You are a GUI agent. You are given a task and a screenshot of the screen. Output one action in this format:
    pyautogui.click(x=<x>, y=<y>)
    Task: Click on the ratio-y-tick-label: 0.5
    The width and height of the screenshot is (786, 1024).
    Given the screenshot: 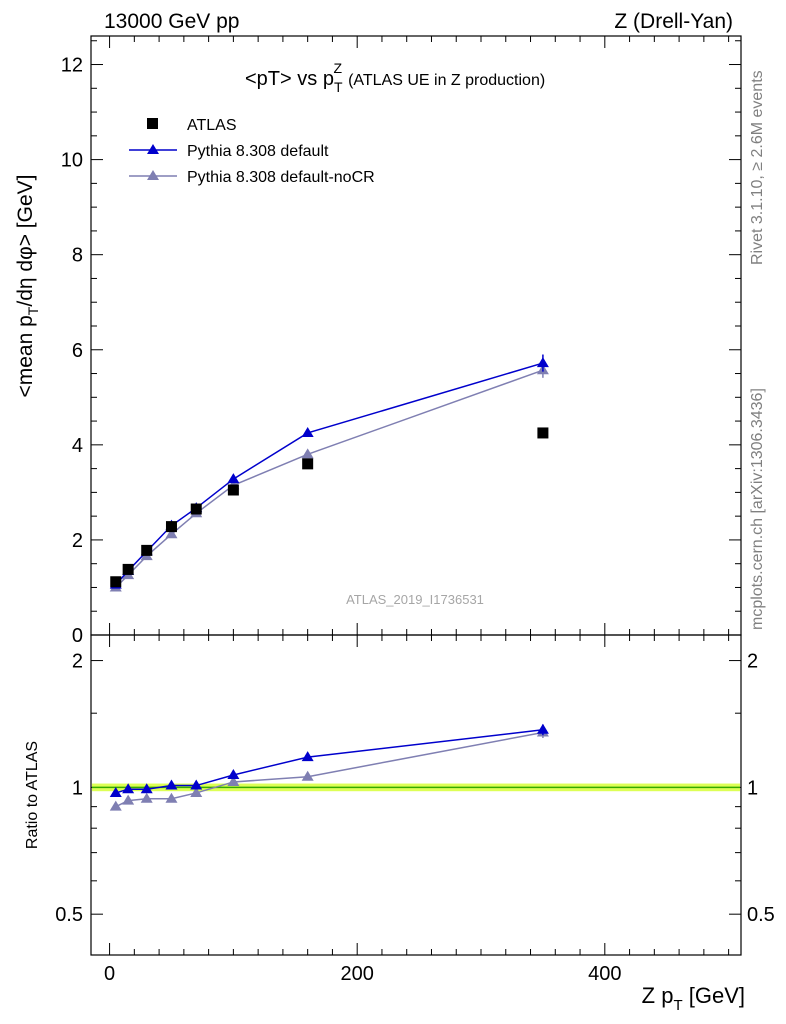 What is the action you would take?
    pyautogui.click(x=69, y=915)
    